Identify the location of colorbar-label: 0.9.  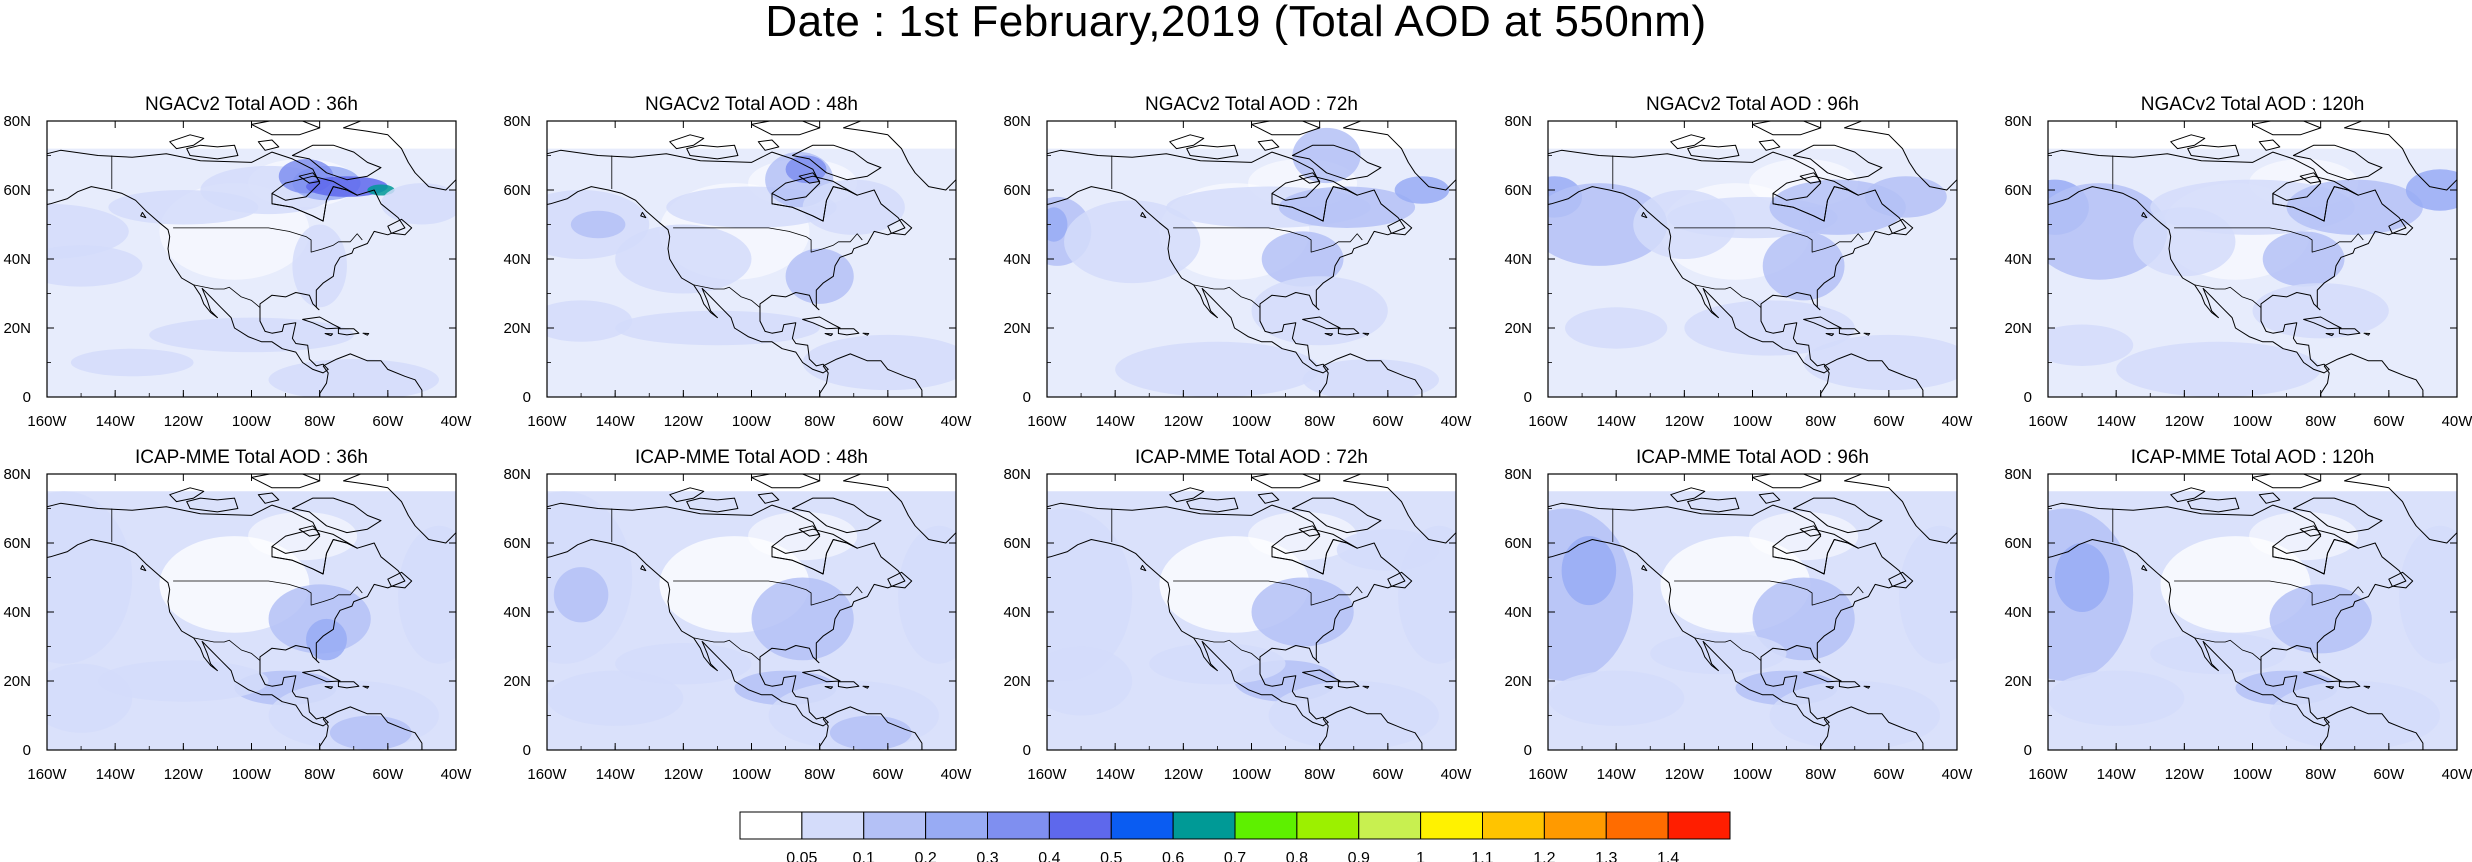
(1359, 856).